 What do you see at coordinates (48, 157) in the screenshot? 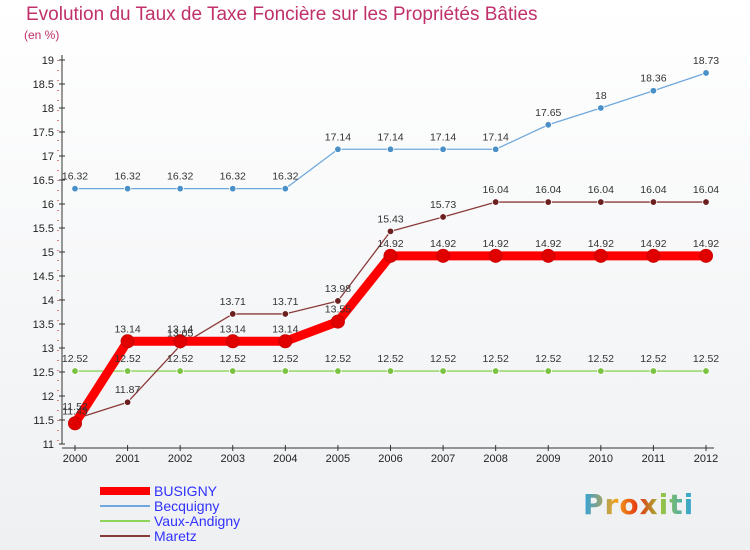
I see `y-tick-label: 17` at bounding box center [48, 157].